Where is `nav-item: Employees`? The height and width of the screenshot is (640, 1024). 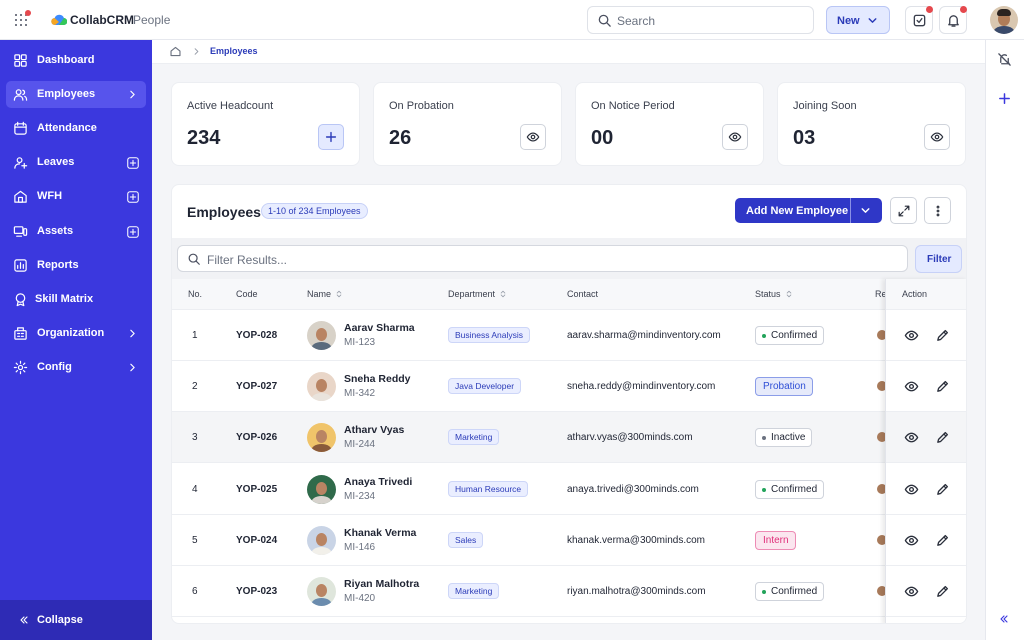 nav-item: Employees is located at coordinates (76, 95).